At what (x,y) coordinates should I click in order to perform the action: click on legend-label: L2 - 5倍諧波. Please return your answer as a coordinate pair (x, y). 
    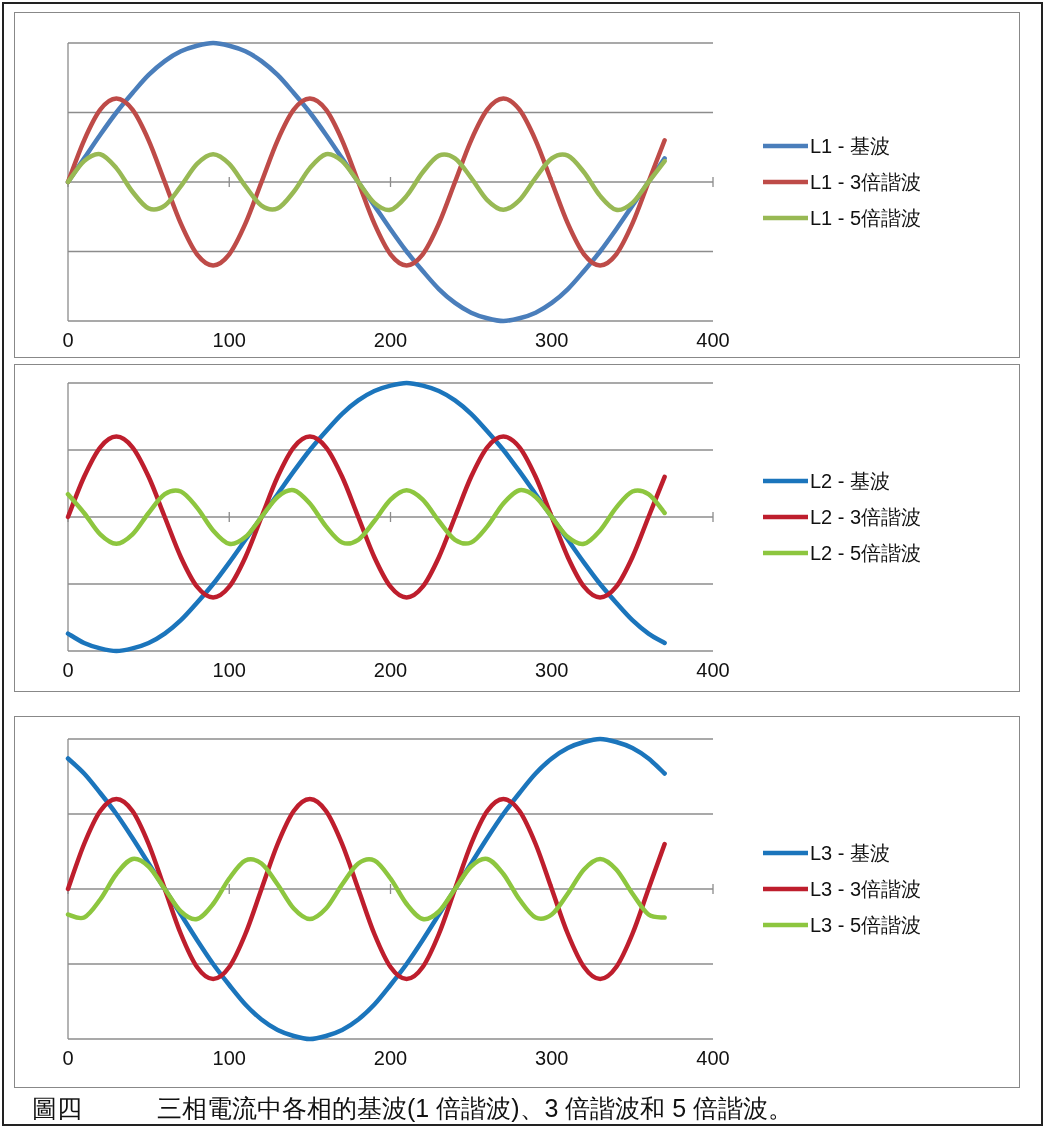
    Looking at the image, I should click on (866, 553).